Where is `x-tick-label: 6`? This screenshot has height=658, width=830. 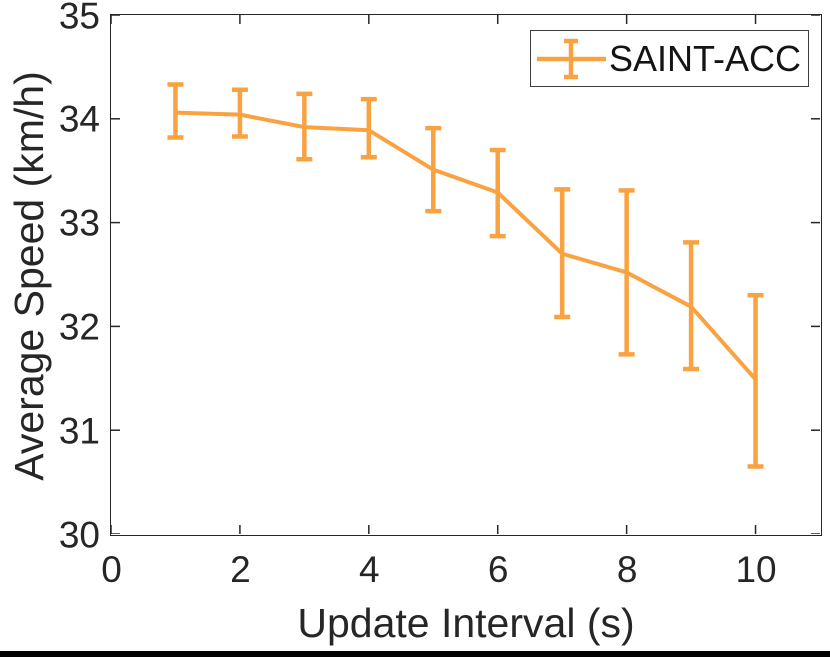
x-tick-label: 6 is located at coordinates (498, 569).